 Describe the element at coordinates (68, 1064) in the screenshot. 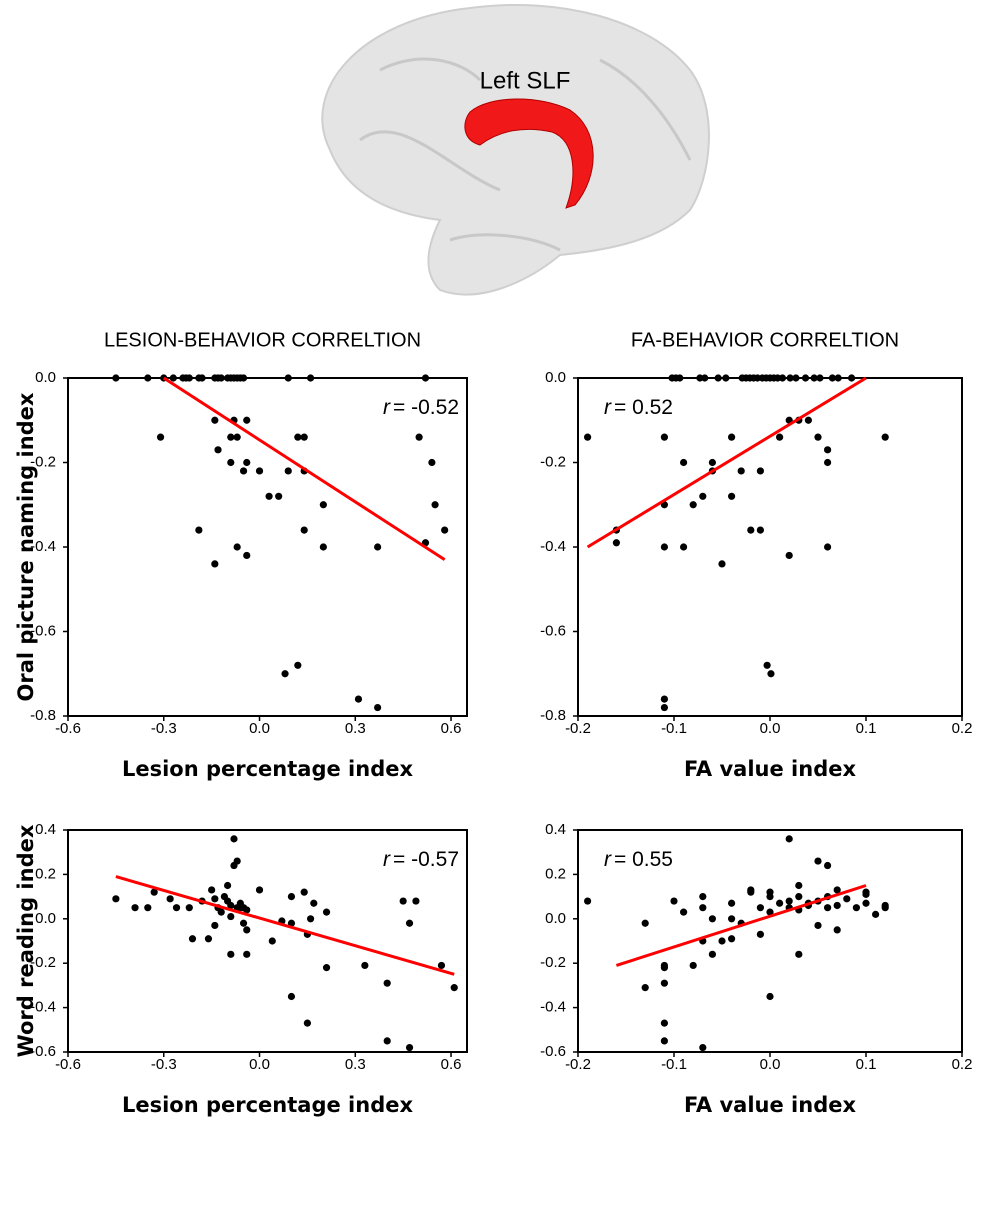

I see `x-tick-label: -0.6` at that location.